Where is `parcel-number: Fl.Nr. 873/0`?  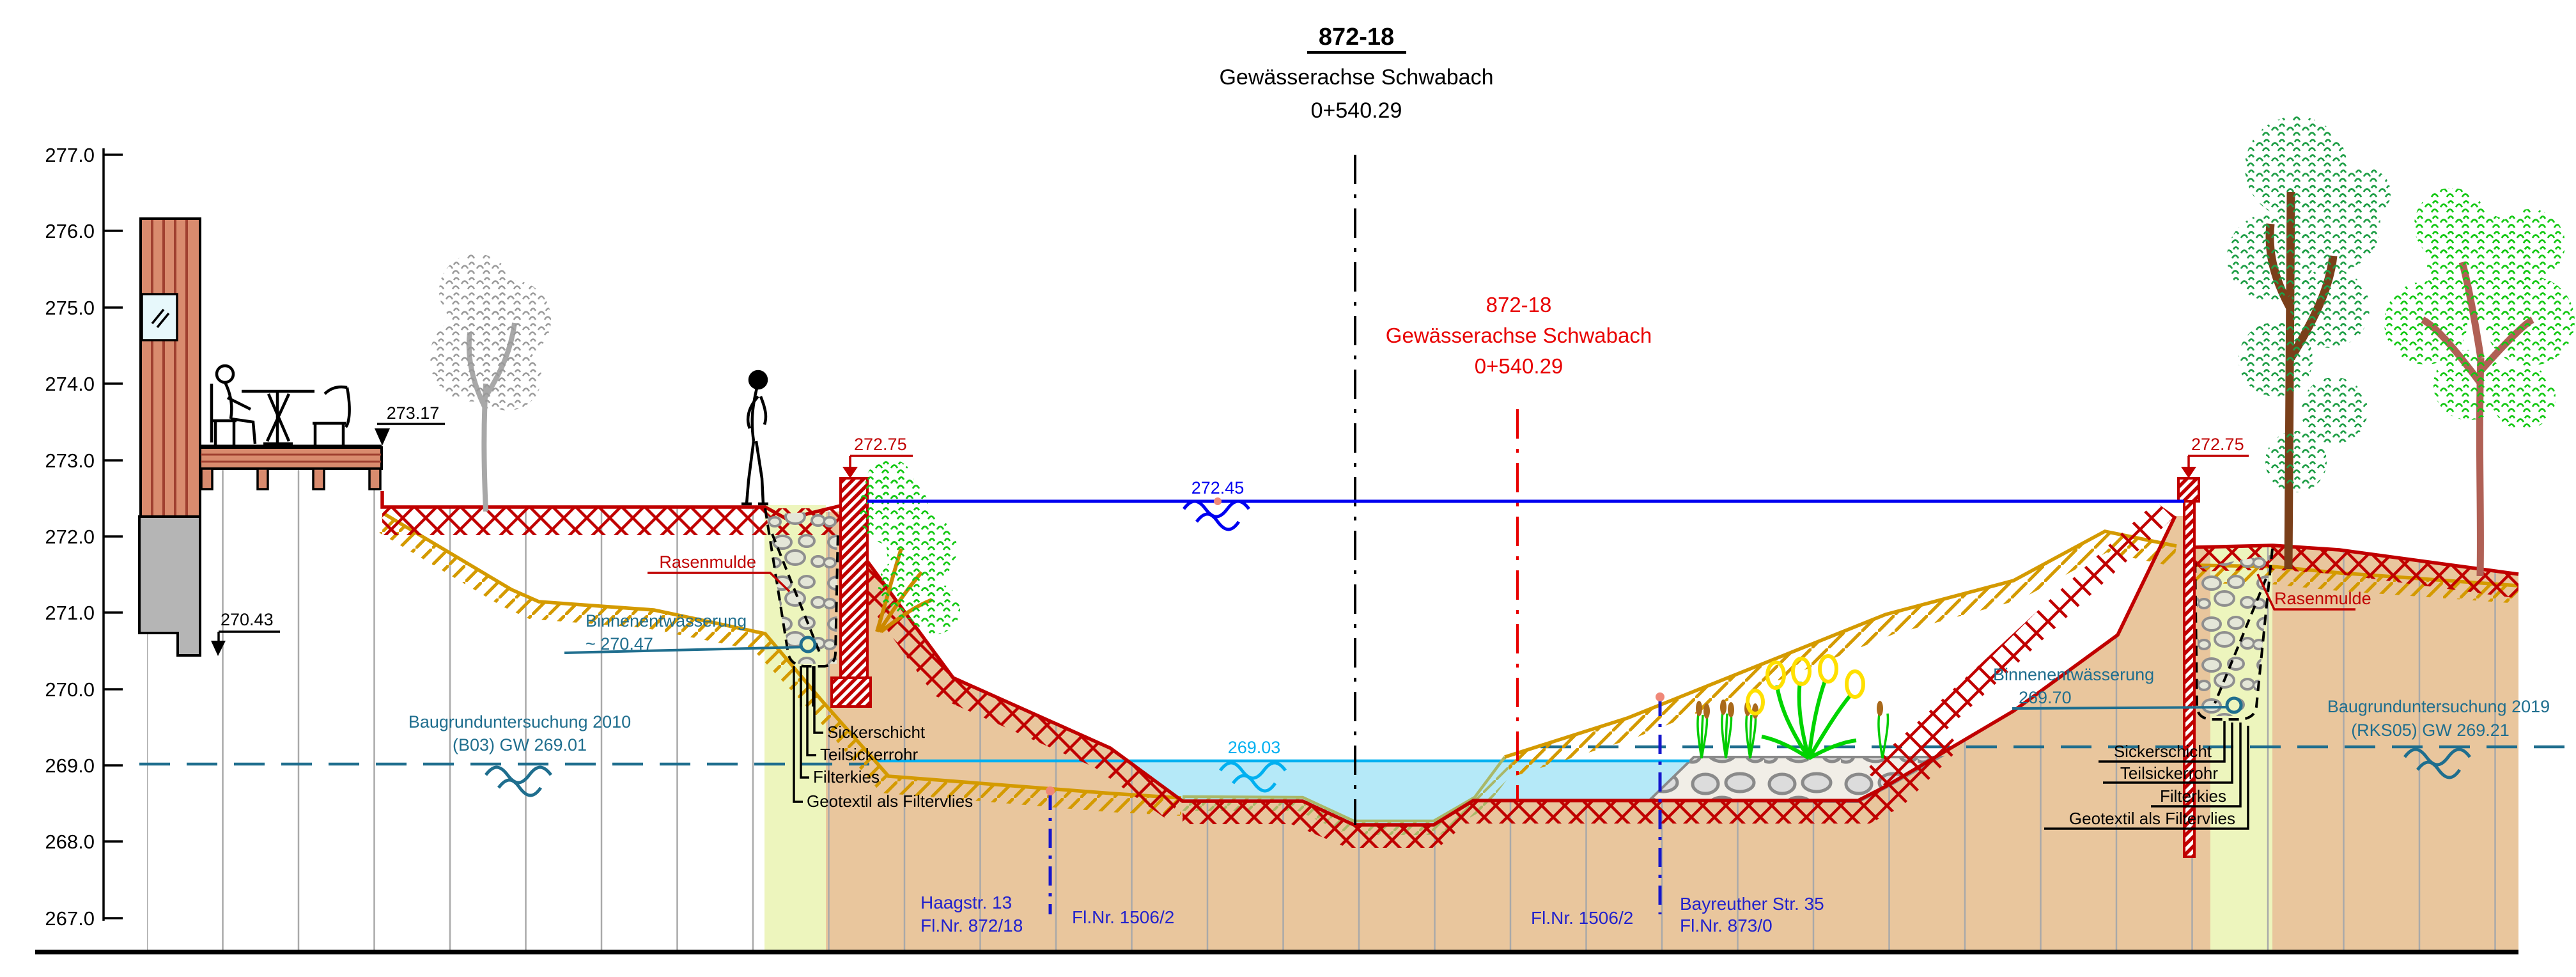
parcel-number: Fl.Nr. 873/0 is located at coordinates (1726, 925).